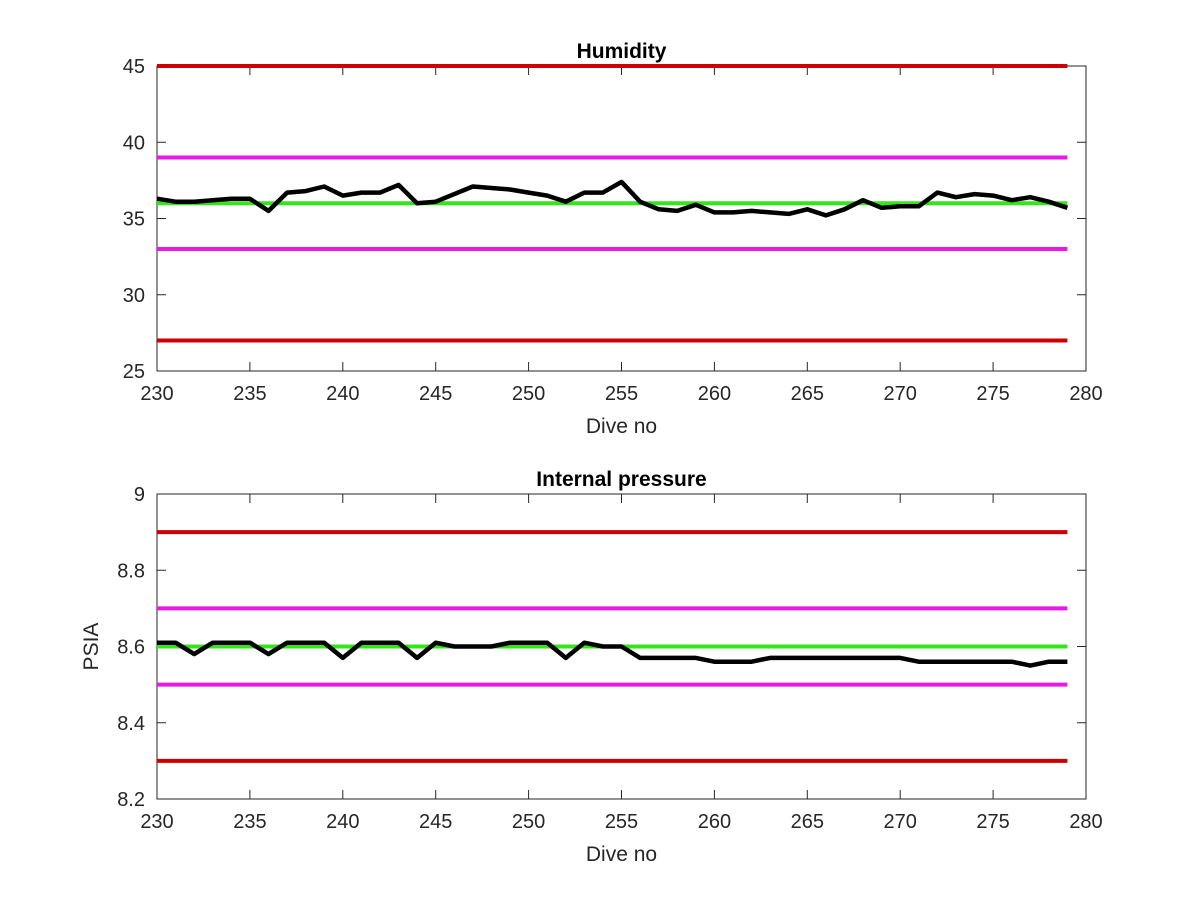  What do you see at coordinates (134, 220) in the screenshot?
I see `y-tick-label: 35` at bounding box center [134, 220].